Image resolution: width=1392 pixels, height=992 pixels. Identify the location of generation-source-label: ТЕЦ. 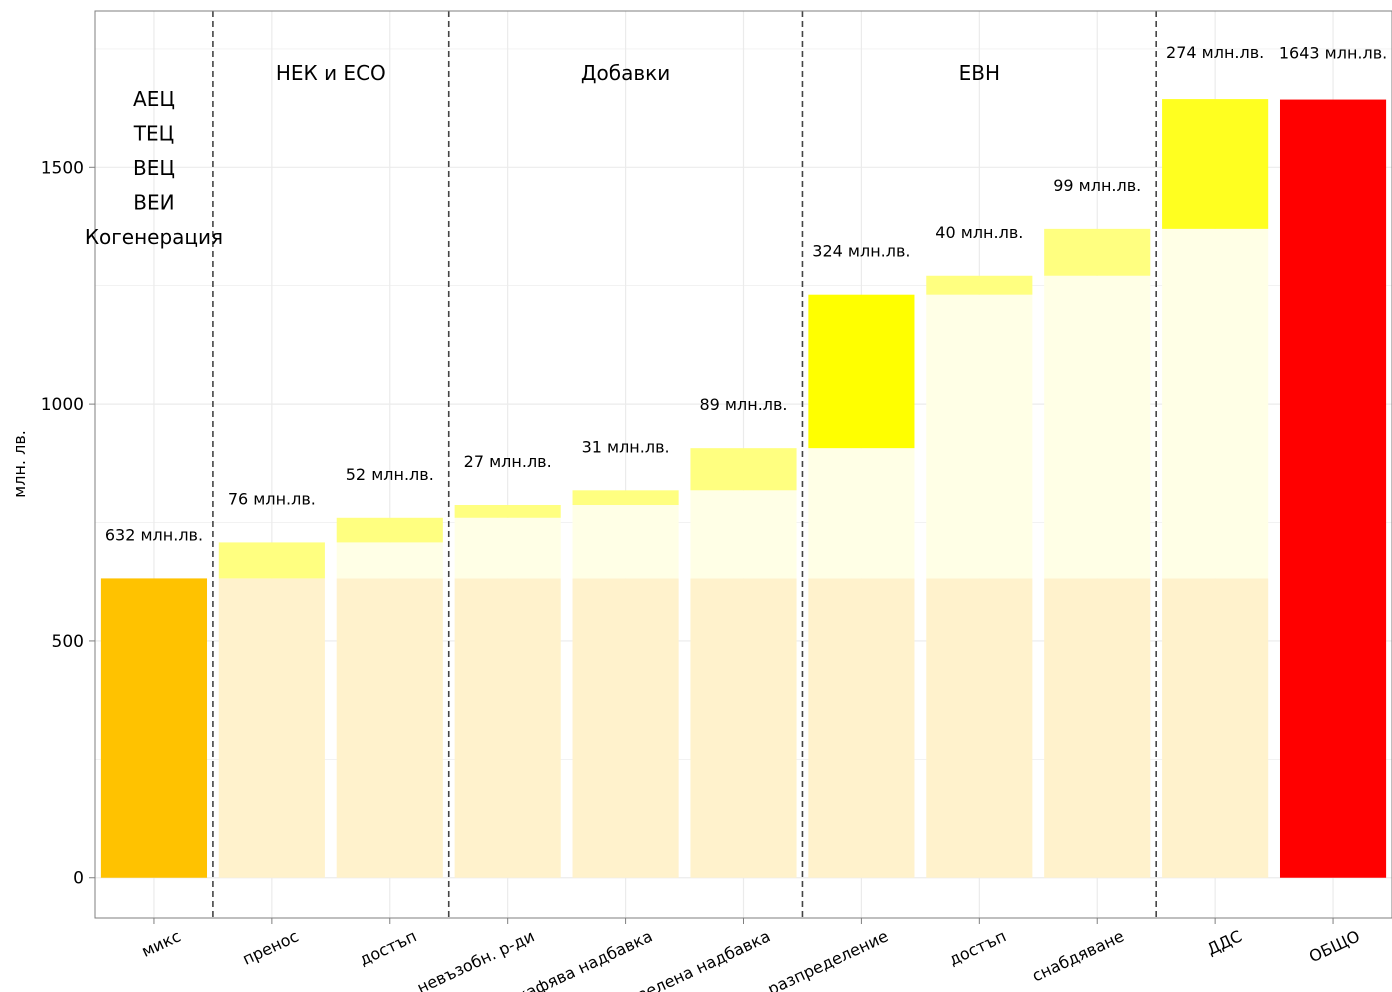
(153, 134).